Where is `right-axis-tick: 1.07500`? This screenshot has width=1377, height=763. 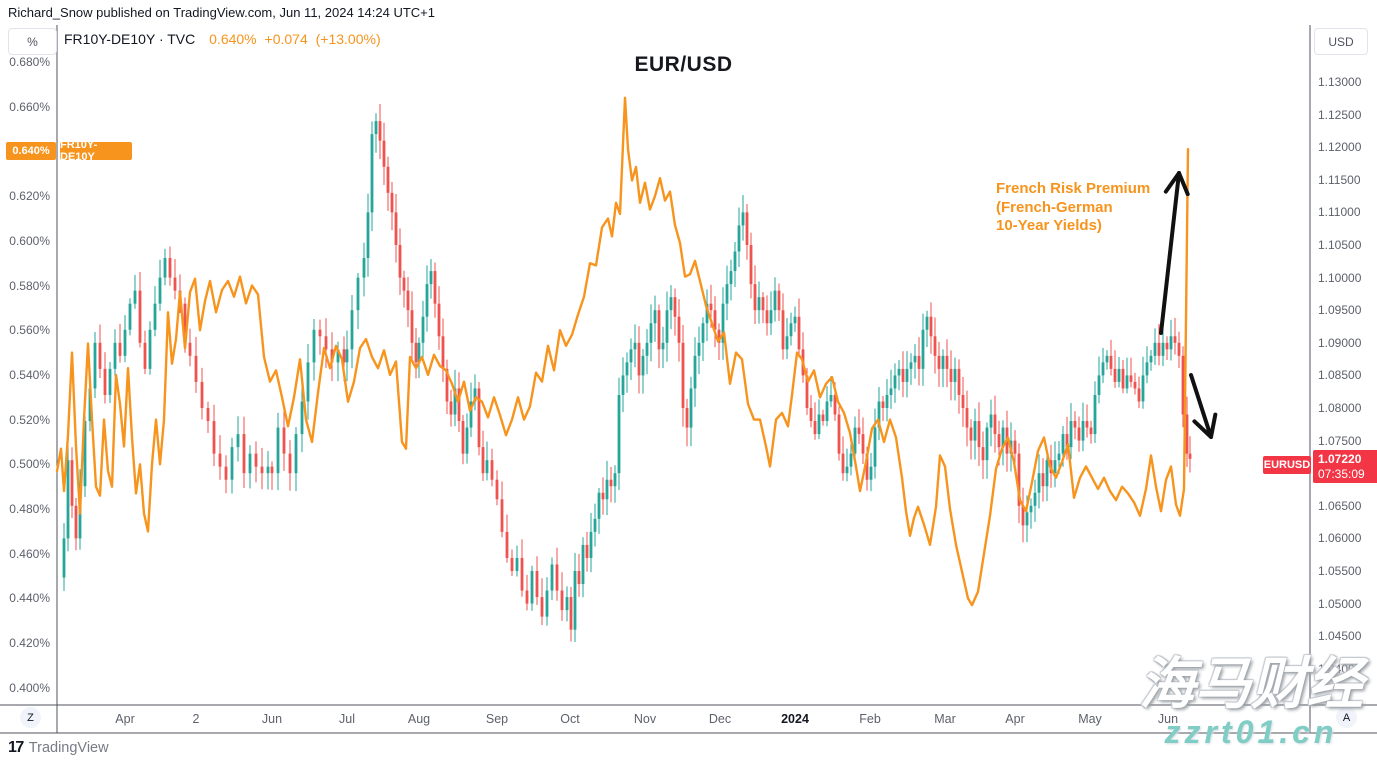 right-axis-tick: 1.07500 is located at coordinates (1340, 440).